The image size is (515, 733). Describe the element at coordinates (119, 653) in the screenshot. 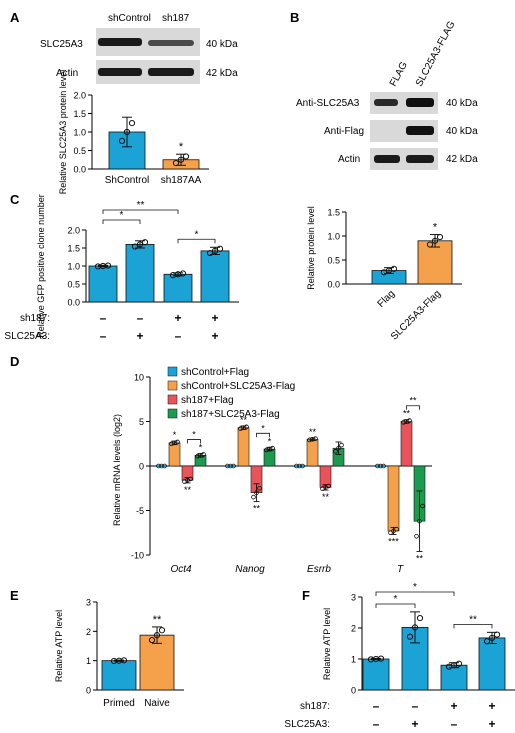

I see `chart-e: 0 1 2 3 Relative ATP level ** Primed Naive` at that location.